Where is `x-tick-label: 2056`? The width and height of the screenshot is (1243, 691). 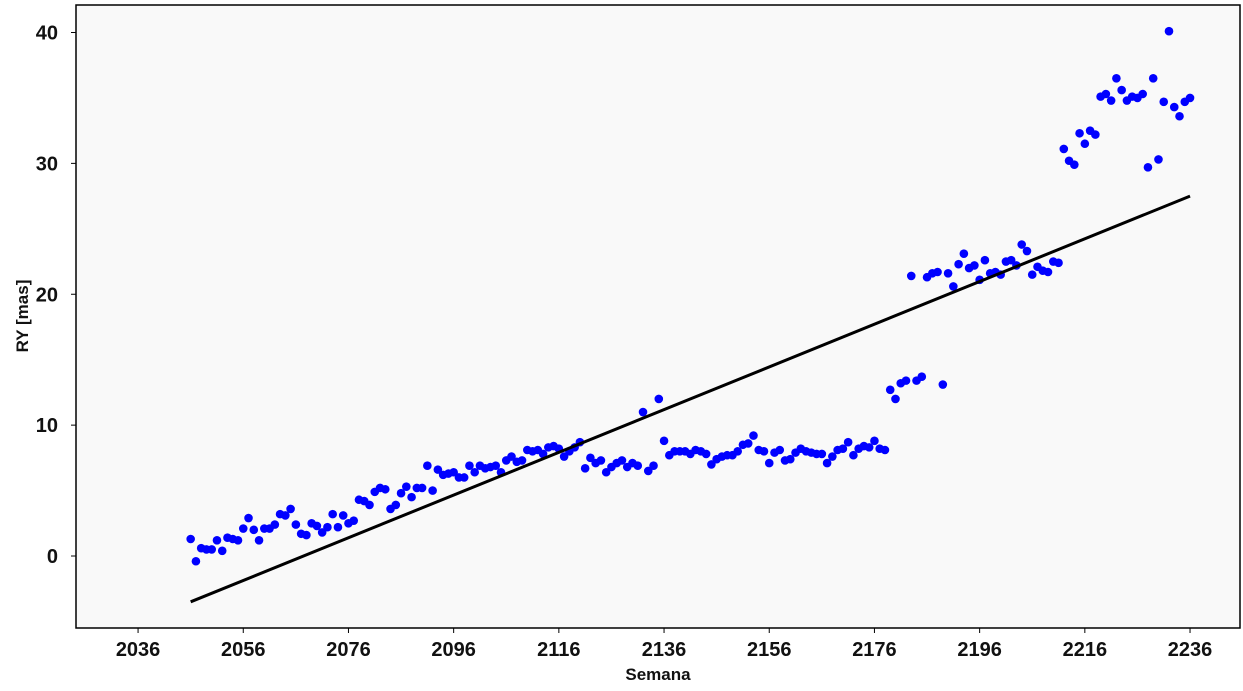
x-tick-label: 2056 is located at coordinates (243, 650).